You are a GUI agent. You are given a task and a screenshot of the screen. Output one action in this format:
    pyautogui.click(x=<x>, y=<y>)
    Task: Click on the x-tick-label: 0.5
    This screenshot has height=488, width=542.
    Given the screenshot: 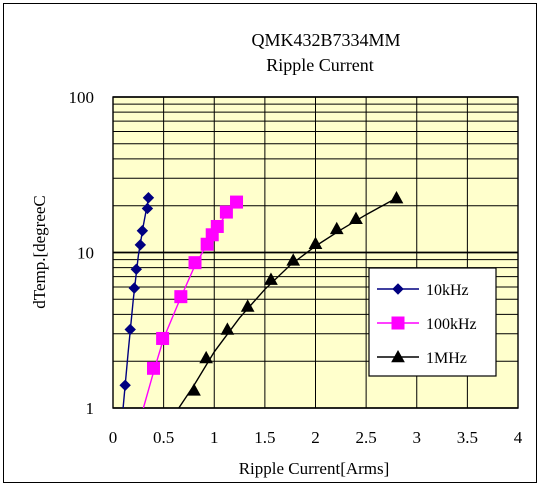 What is the action you would take?
    pyautogui.click(x=163, y=437)
    